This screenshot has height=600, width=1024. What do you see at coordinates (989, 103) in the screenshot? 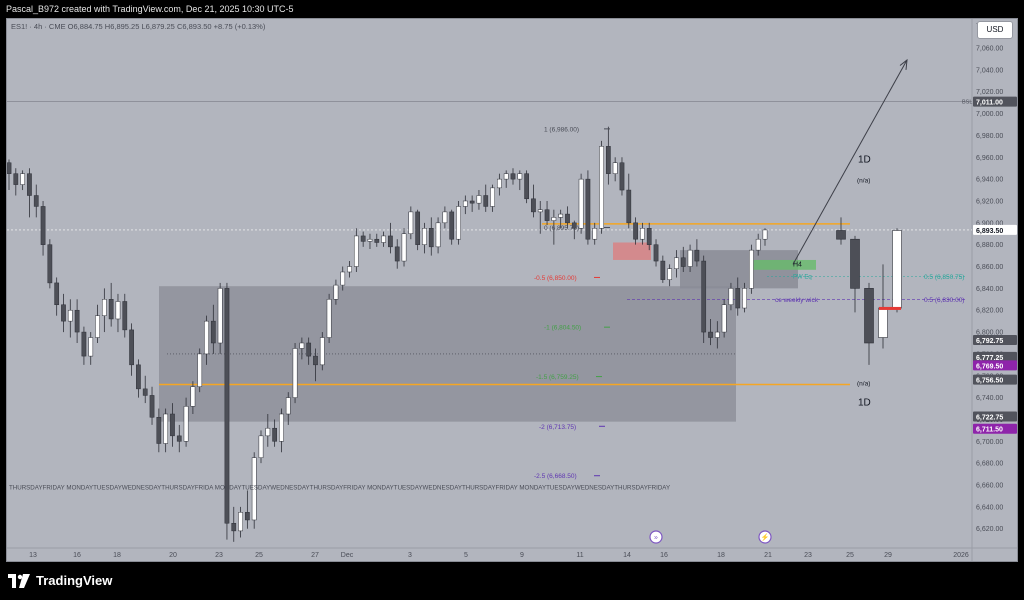
I see `price-label-text: 7,011.00` at bounding box center [989, 103].